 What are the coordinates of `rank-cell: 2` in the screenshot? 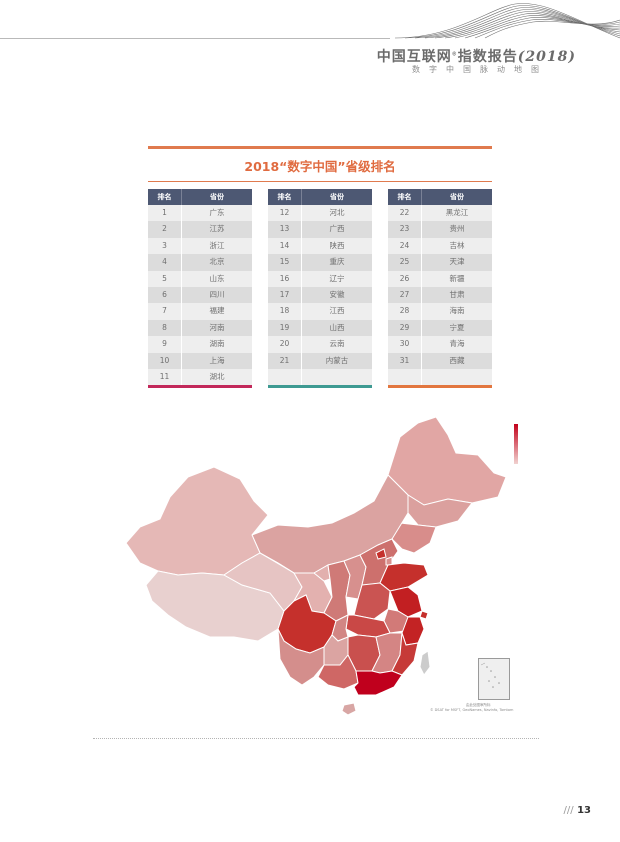 It's located at (164, 229).